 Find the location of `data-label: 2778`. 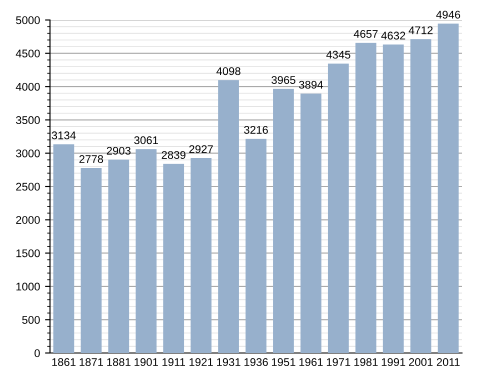

data-label: 2778 is located at coordinates (91, 159).